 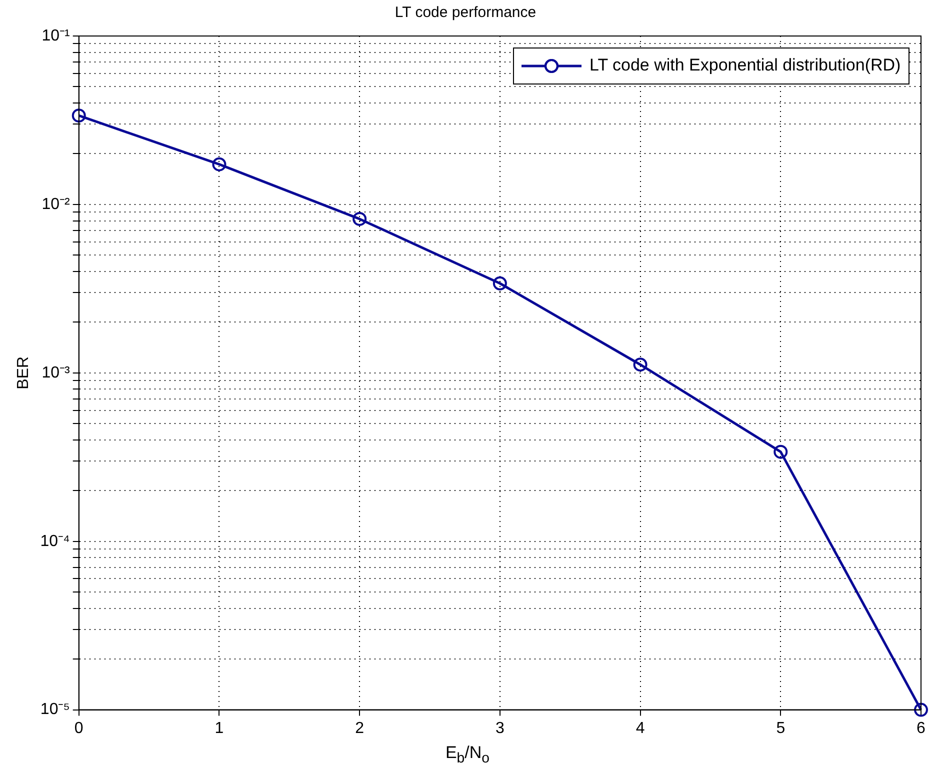 What do you see at coordinates (79, 728) in the screenshot?
I see `x-tick-label: 0` at bounding box center [79, 728].